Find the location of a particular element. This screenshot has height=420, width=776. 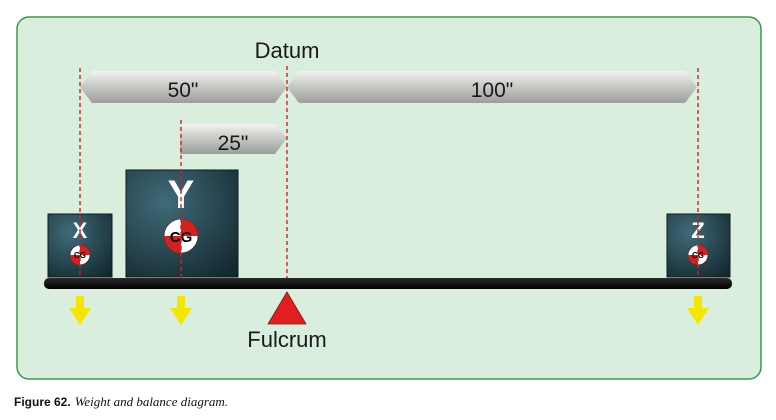

datum-label: Datum is located at coordinates (287, 50).